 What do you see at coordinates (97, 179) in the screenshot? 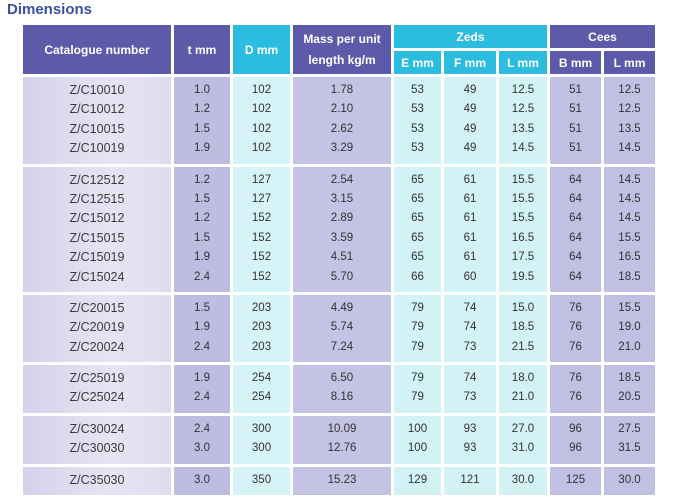
I see `catalogue-number-value: Z/C12512` at bounding box center [97, 179].